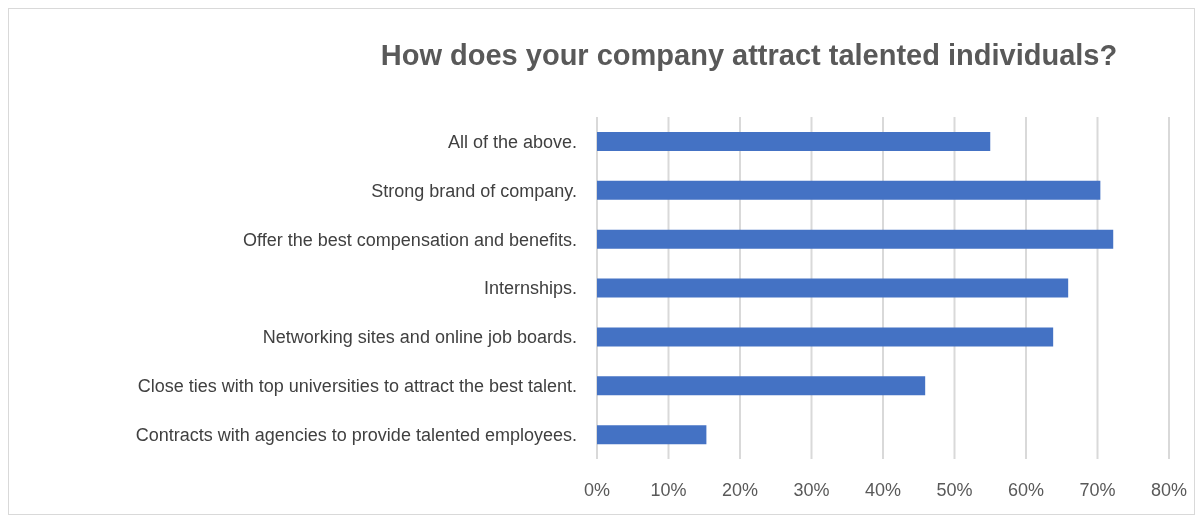 The image size is (1203, 517). I want to click on x-tick-label: 20%, so click(740, 489).